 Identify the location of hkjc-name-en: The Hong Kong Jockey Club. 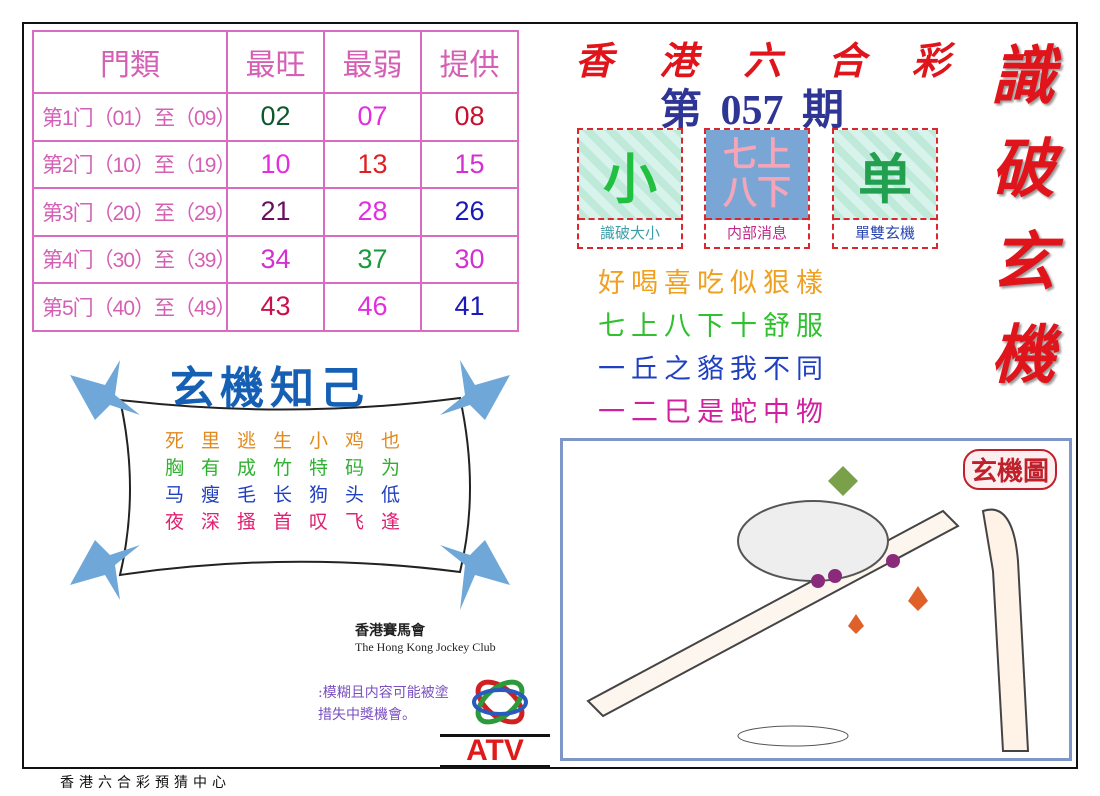
(425, 647).